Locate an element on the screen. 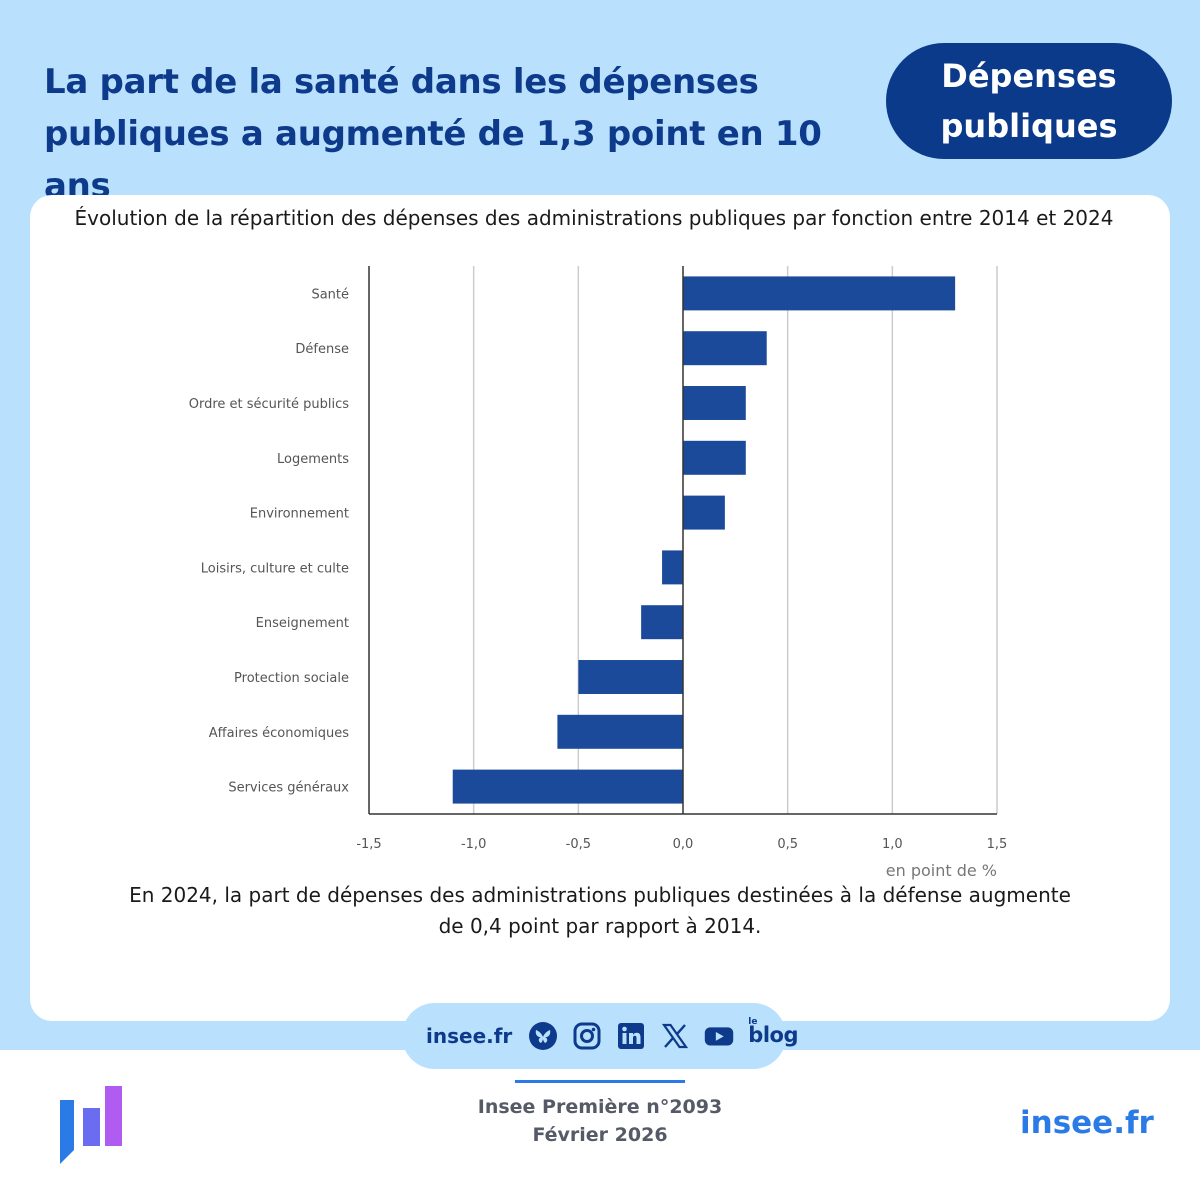 This screenshot has width=1200, height=1200. x-icon is located at coordinates (675, 1036).